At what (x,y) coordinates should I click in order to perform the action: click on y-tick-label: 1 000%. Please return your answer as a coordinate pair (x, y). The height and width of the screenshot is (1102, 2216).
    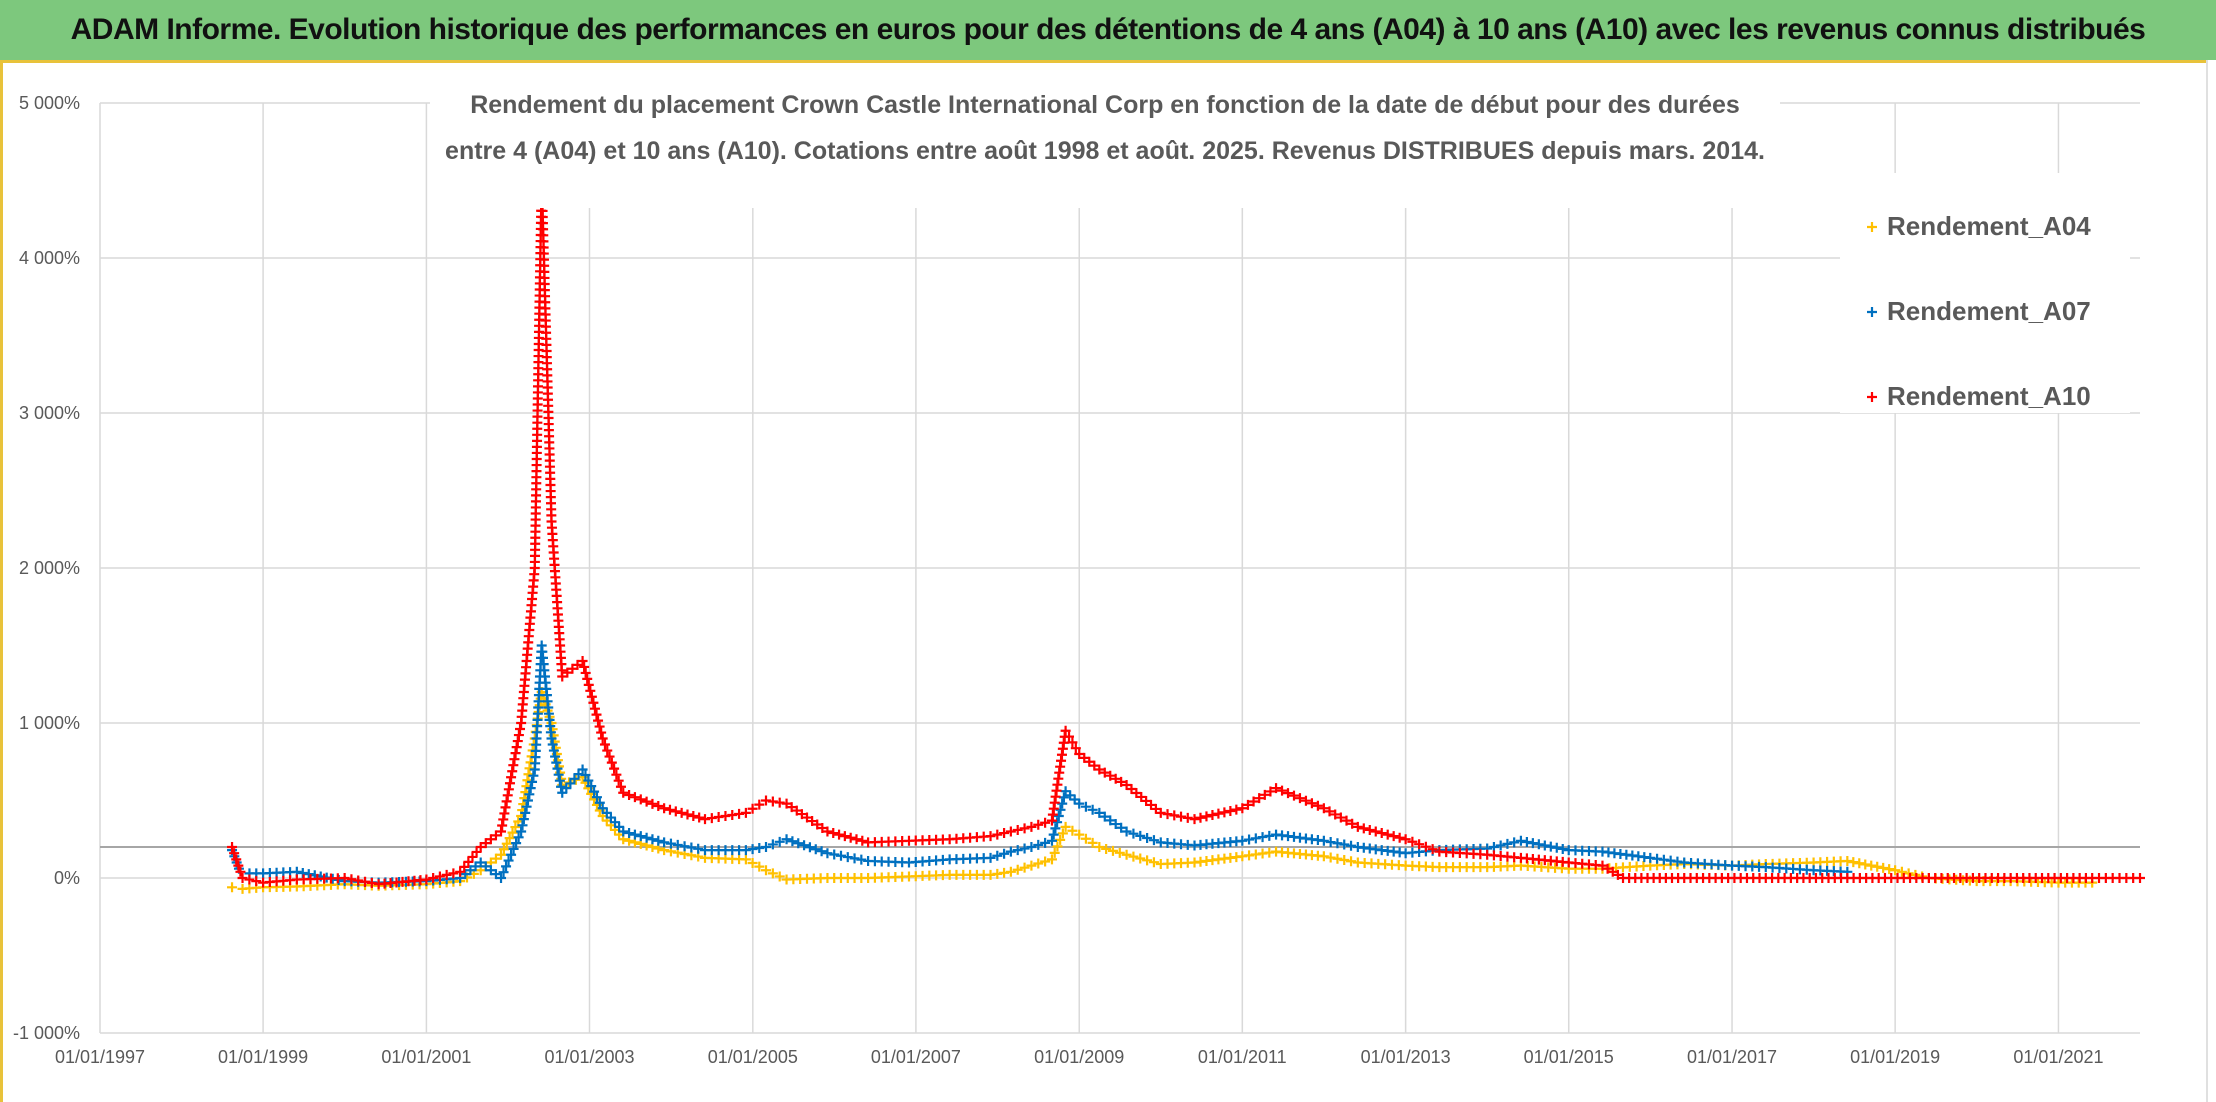
    Looking at the image, I should click on (49, 723).